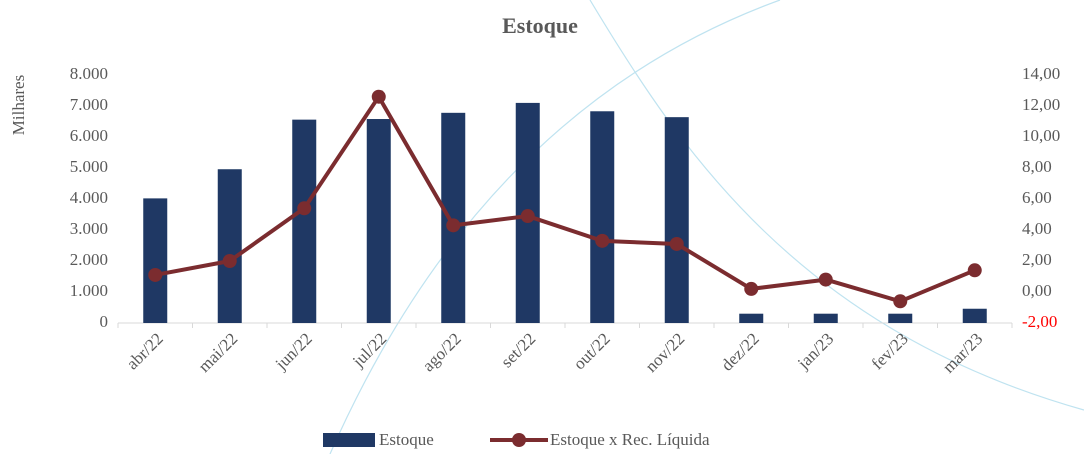  What do you see at coordinates (540, 25) in the screenshot?
I see `chart-title: Estoque` at bounding box center [540, 25].